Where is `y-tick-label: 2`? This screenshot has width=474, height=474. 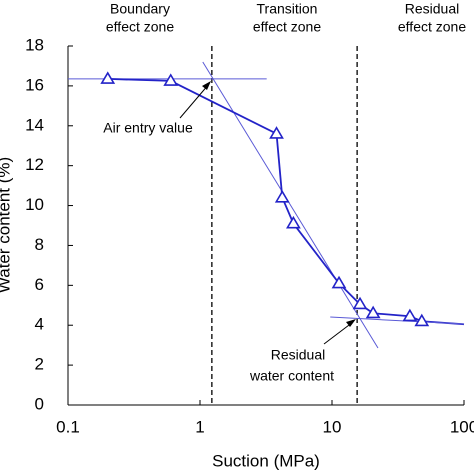 y-tick-label: 2 is located at coordinates (39, 364).